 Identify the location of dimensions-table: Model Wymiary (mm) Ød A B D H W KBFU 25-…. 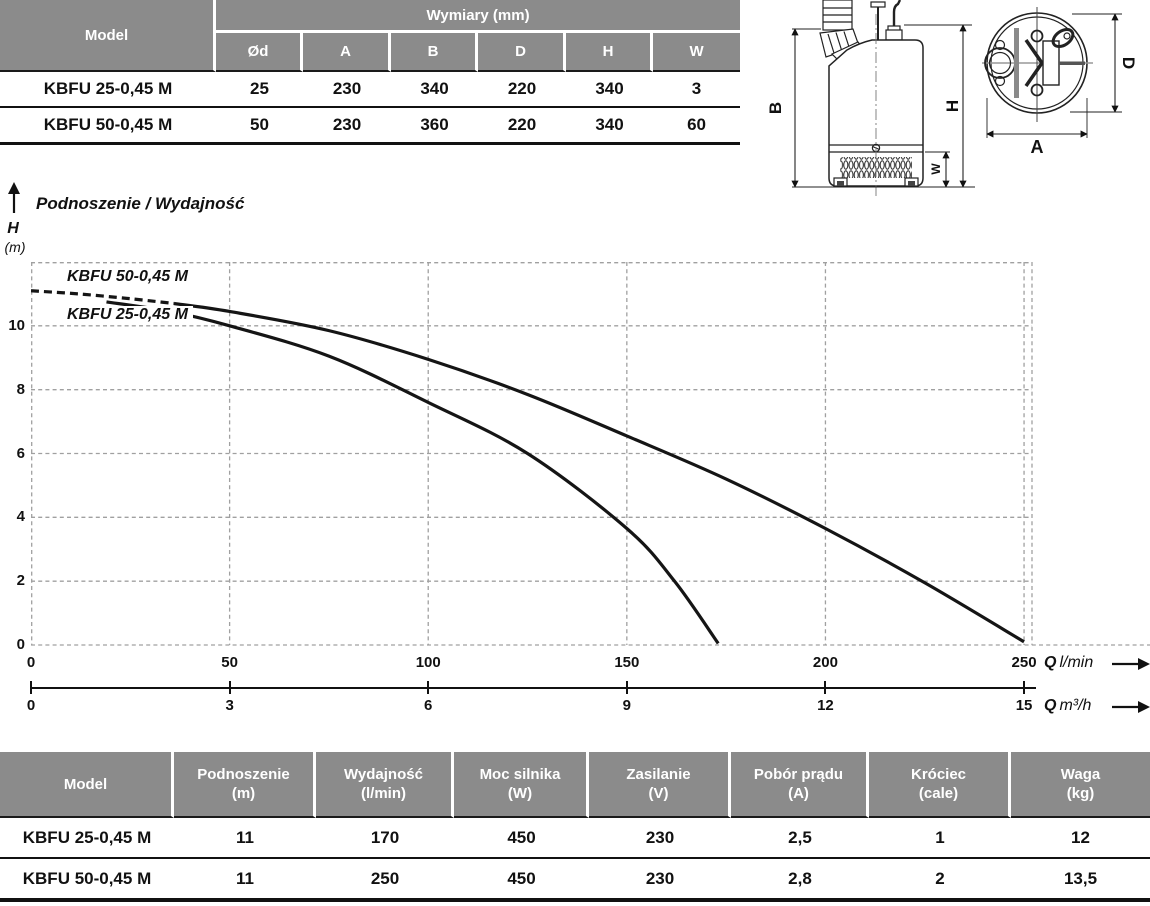
(370, 72).